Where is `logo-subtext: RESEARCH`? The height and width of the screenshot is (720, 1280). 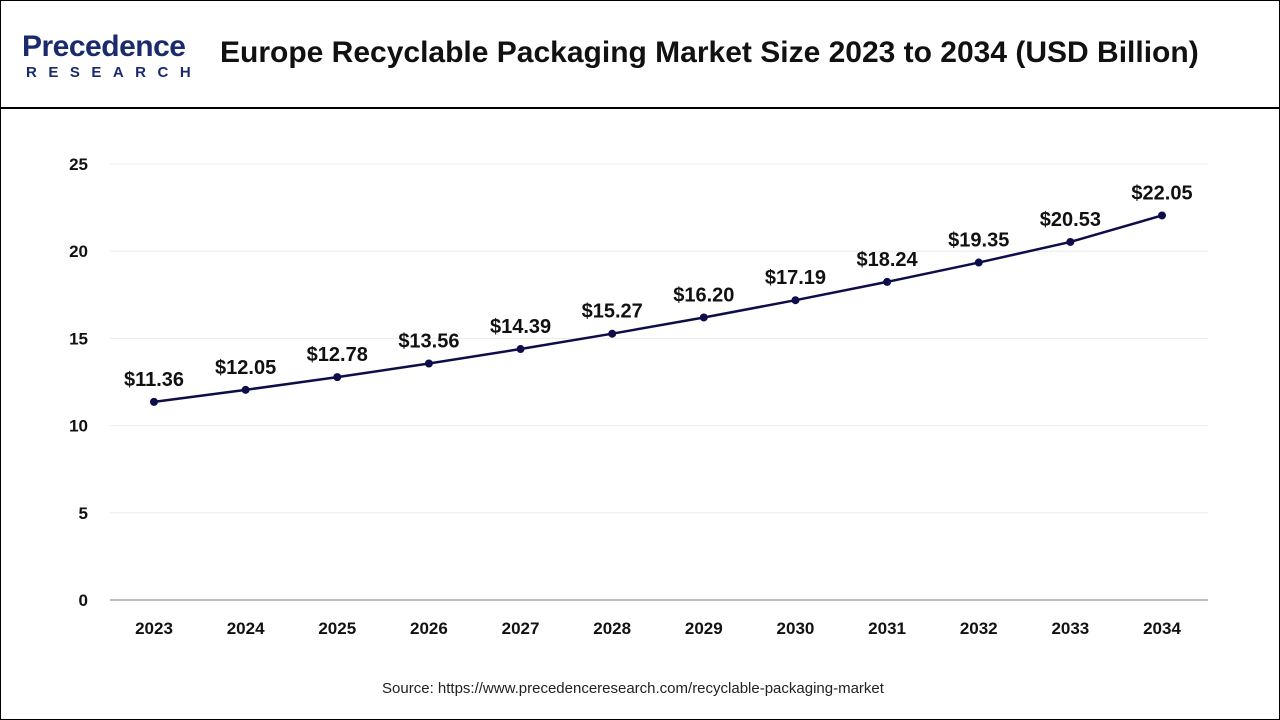
logo-subtext: RESEARCH is located at coordinates (114, 72).